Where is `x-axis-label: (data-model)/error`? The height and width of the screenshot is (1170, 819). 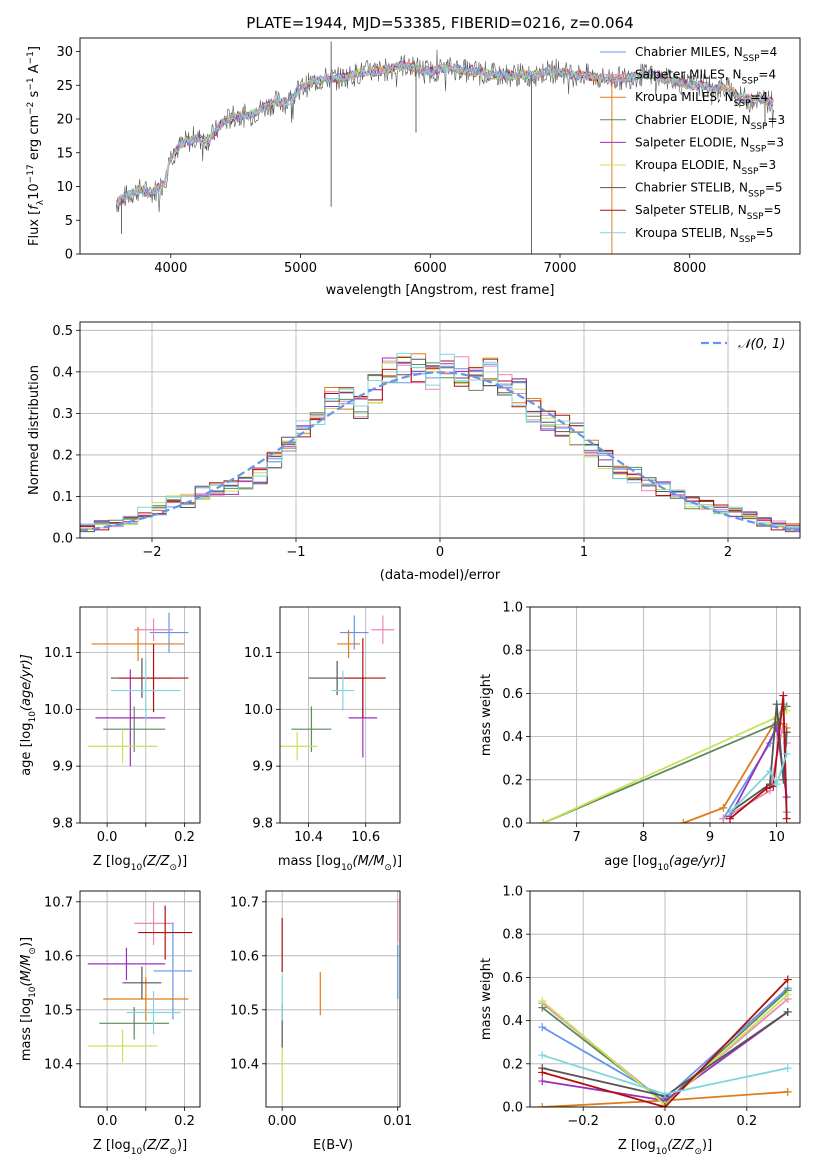
x-axis-label: (data-model)/error is located at coordinates (440, 575).